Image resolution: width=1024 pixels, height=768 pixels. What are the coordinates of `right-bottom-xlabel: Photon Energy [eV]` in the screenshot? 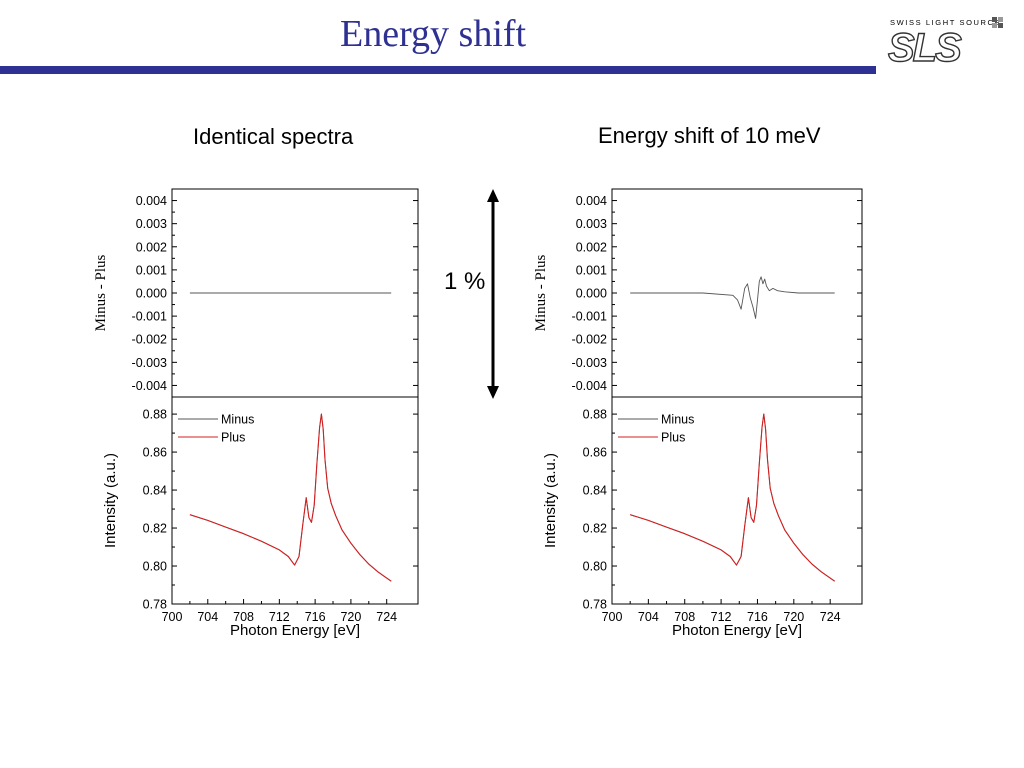 It's located at (737, 630).